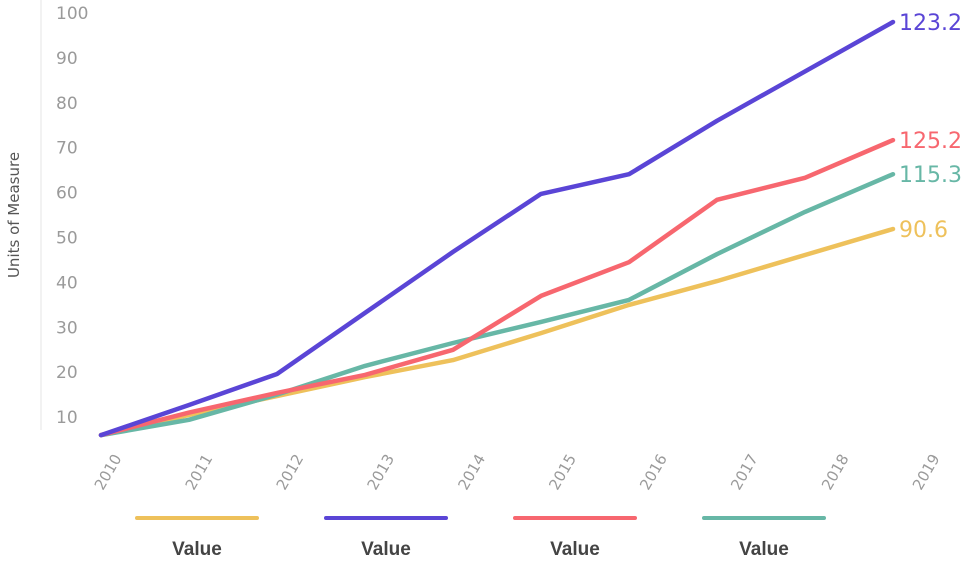 Image resolution: width=961 pixels, height=564 pixels. I want to click on x-ticks: 2010 2011 2012 2013 2014 2015 2016 2017 2018 2019, so click(517, 472).